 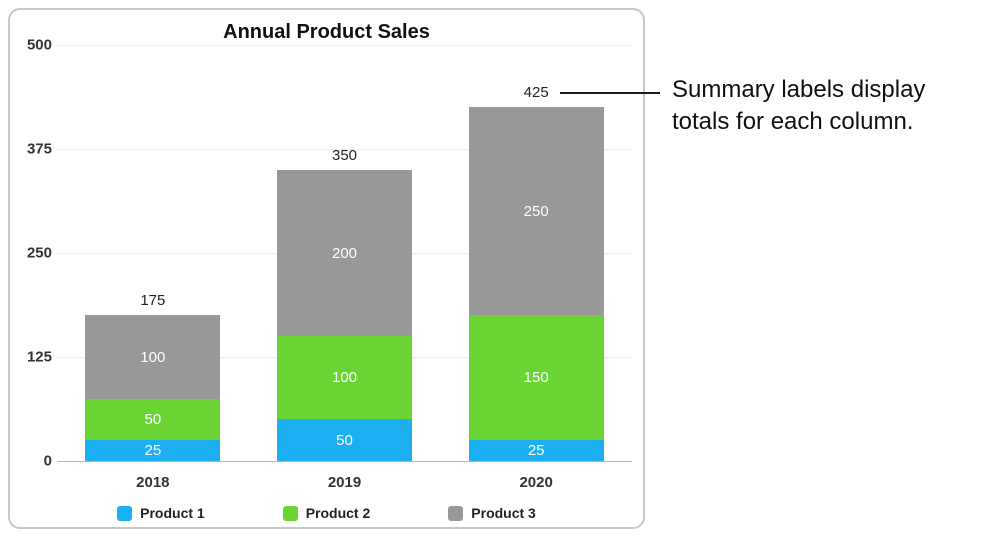 I want to click on x-tick-label: 2019, so click(x=344, y=482).